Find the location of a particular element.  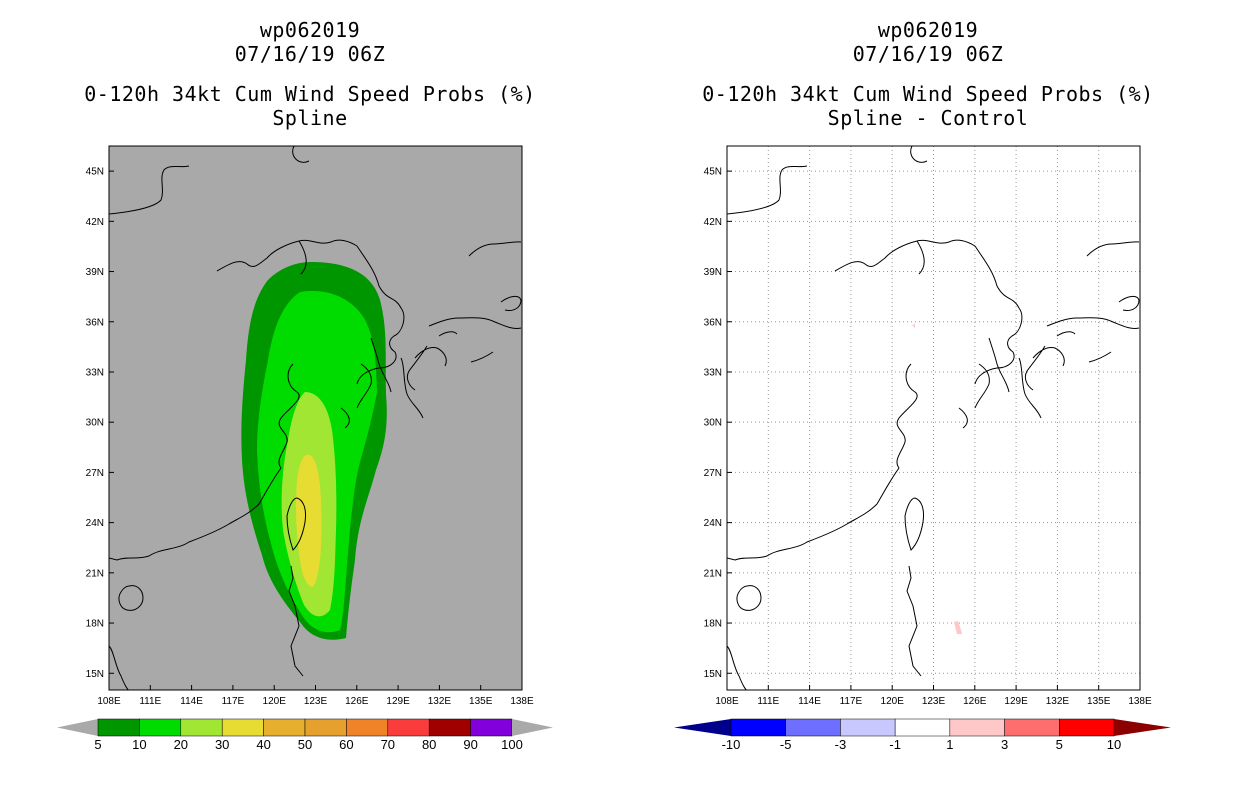

diff-contour-small is located at coordinates (913, 326).